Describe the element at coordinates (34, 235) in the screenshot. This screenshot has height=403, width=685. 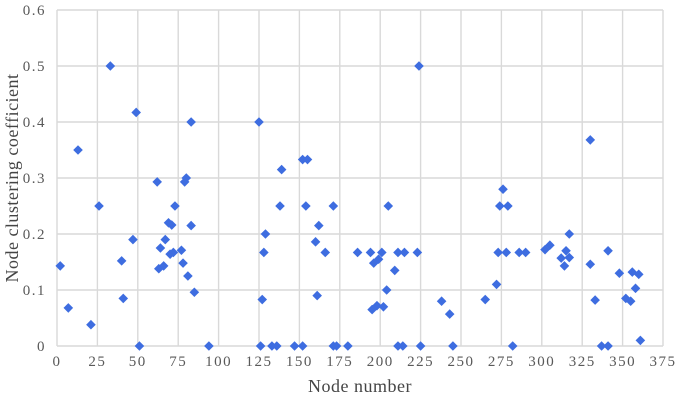
I see `y-tick-label: 0.2` at that location.